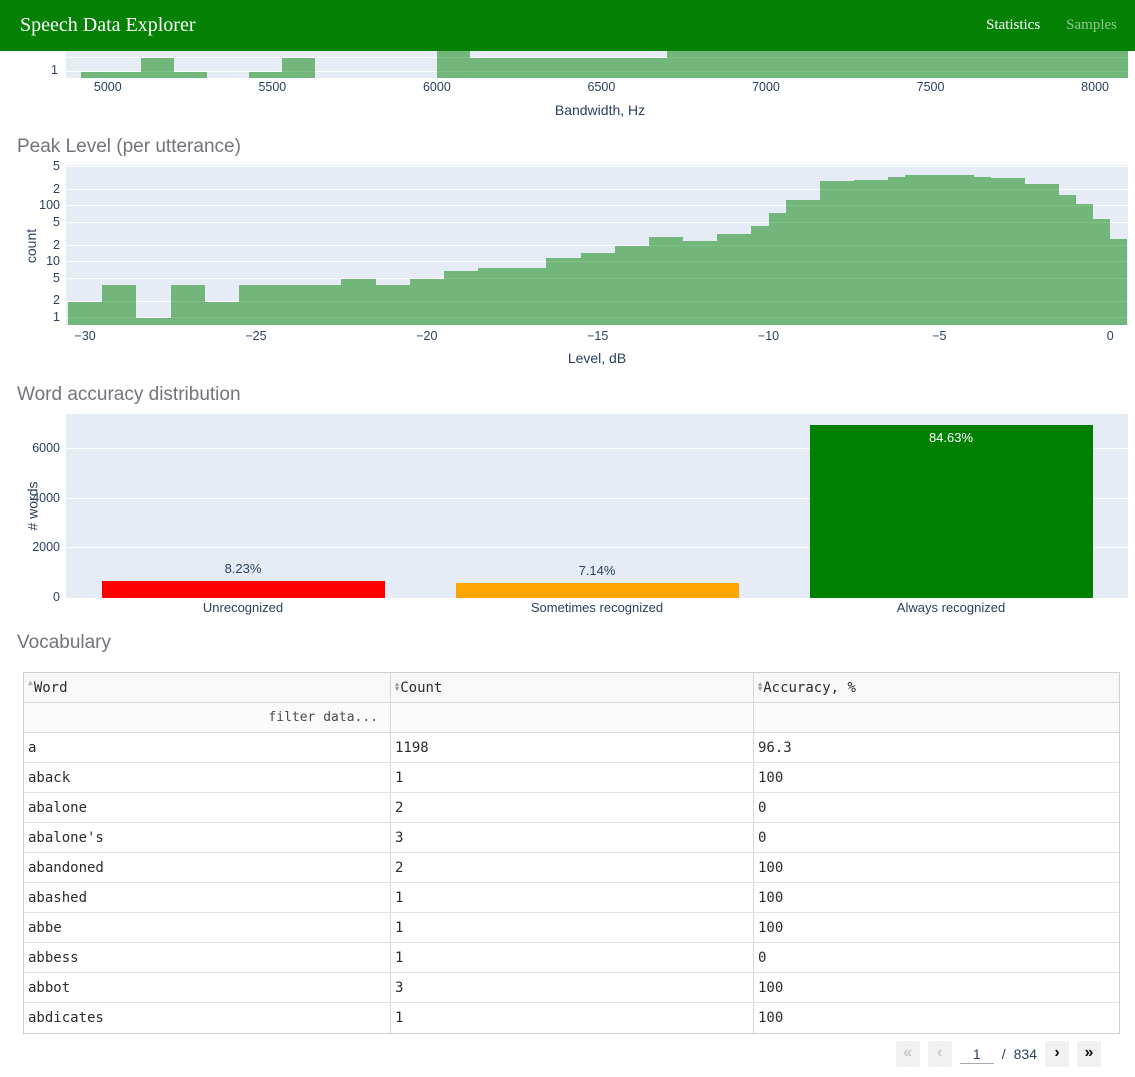 This screenshot has width=1135, height=1077. Describe the element at coordinates (207, 867) in the screenshot. I see `table-cell: abandoned` at that location.